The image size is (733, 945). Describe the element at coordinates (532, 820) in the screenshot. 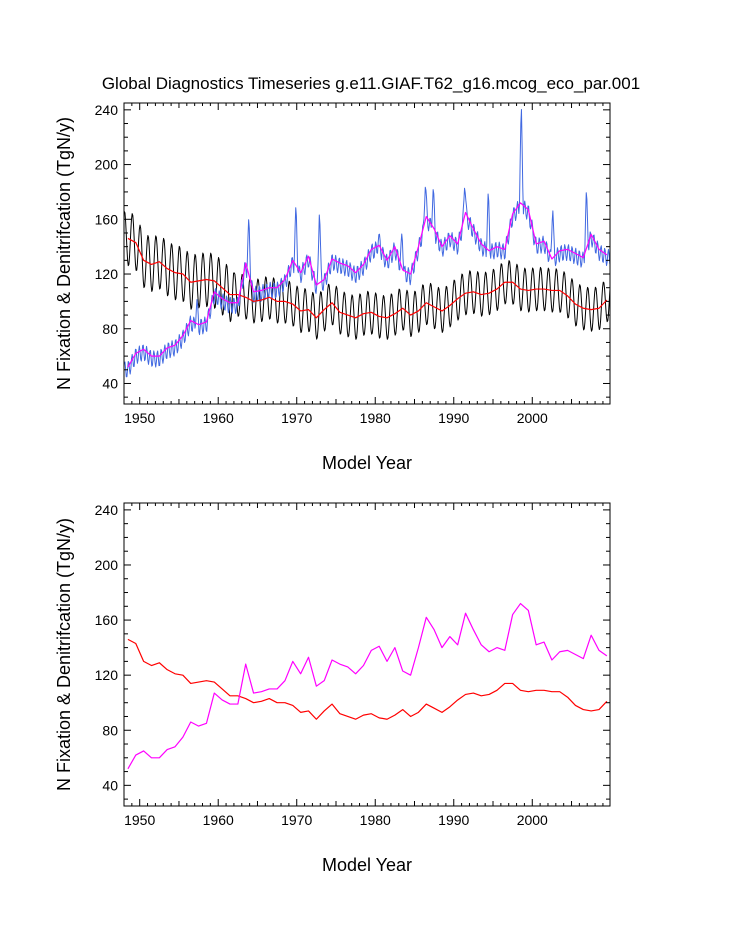

I see `x-tick-label-2000-bottom: 2000` at that location.